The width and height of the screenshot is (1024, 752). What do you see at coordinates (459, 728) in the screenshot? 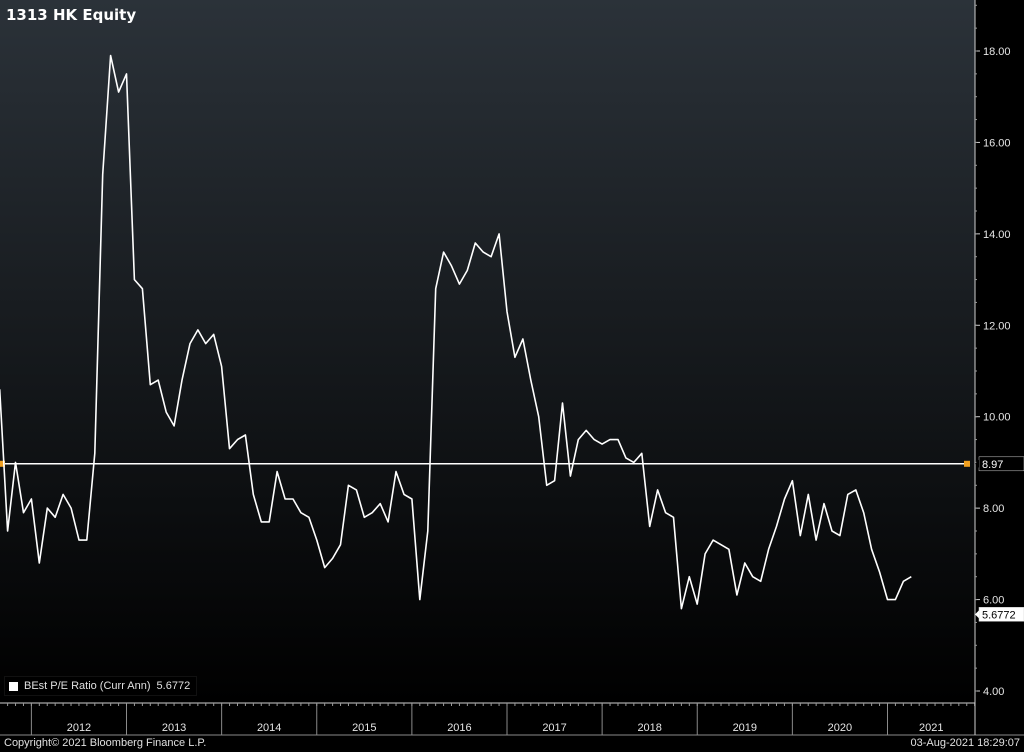
I see `x-tick-label: 2016` at bounding box center [459, 728].